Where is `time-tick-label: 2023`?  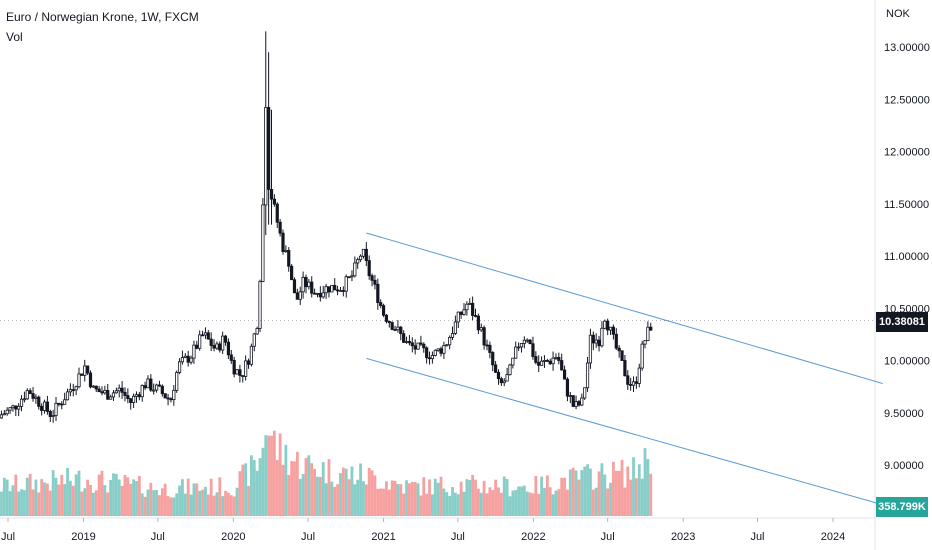
time-tick-label: 2023 is located at coordinates (683, 537).